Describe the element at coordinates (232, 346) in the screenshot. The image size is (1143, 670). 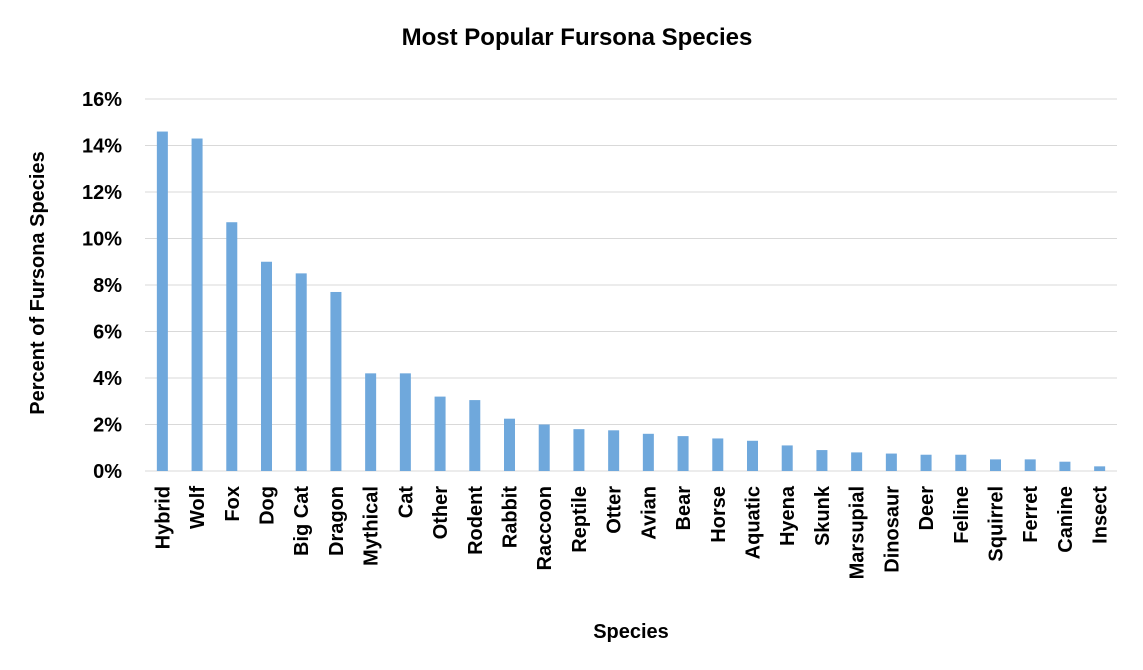
I see `bar-fox` at that location.